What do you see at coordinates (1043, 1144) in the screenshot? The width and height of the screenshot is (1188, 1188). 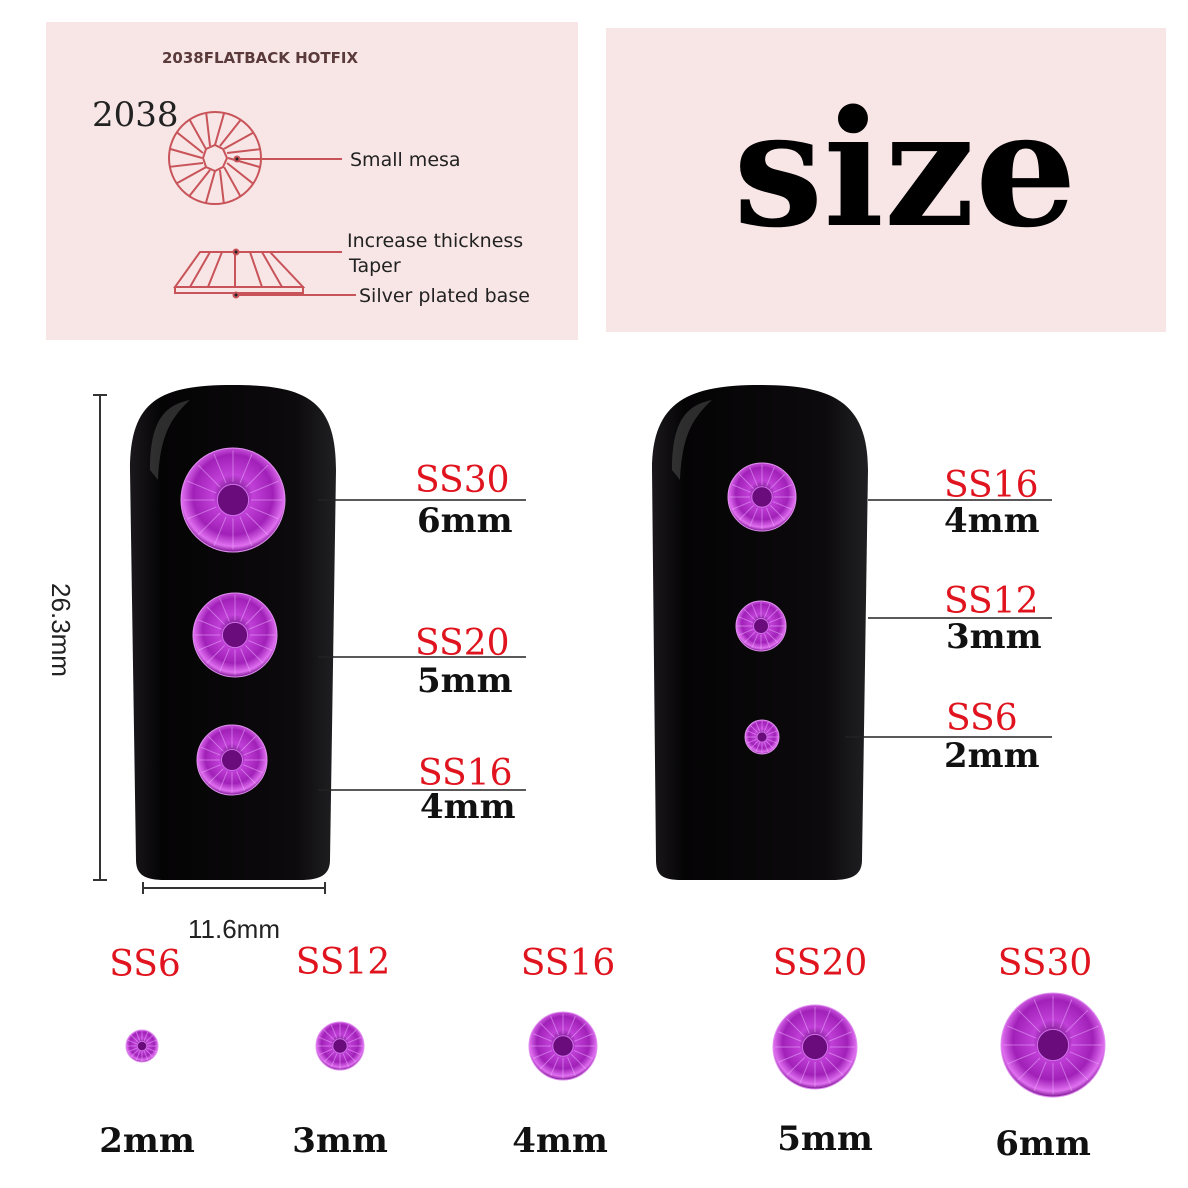 I see `bottom-size-5: 6mm` at bounding box center [1043, 1144].